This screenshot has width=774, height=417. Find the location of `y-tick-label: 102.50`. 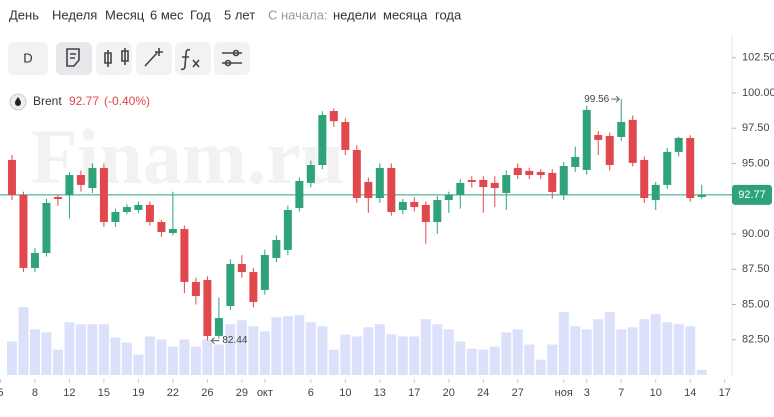

y-tick-label: 102.50 is located at coordinates (758, 58).